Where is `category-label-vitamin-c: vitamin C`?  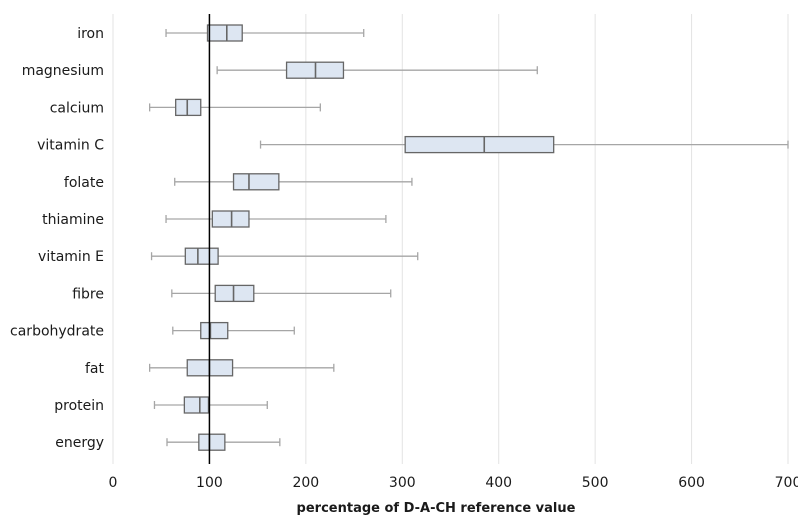
category-label-vitamin-c: vitamin C is located at coordinates (70, 146).